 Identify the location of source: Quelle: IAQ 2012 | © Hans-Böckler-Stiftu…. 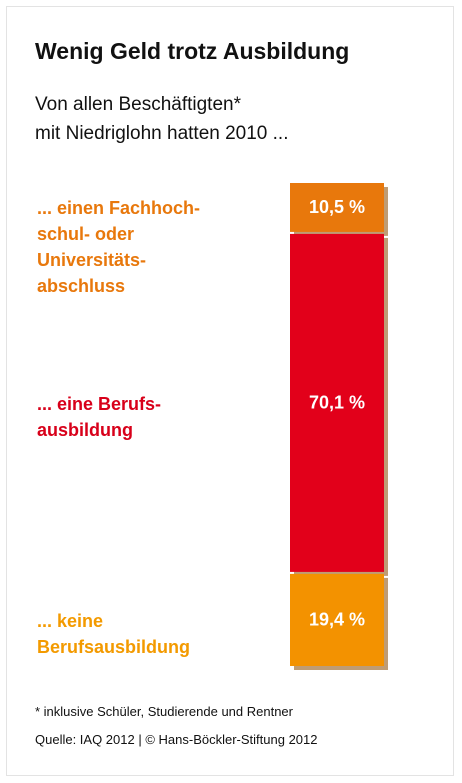
(176, 739).